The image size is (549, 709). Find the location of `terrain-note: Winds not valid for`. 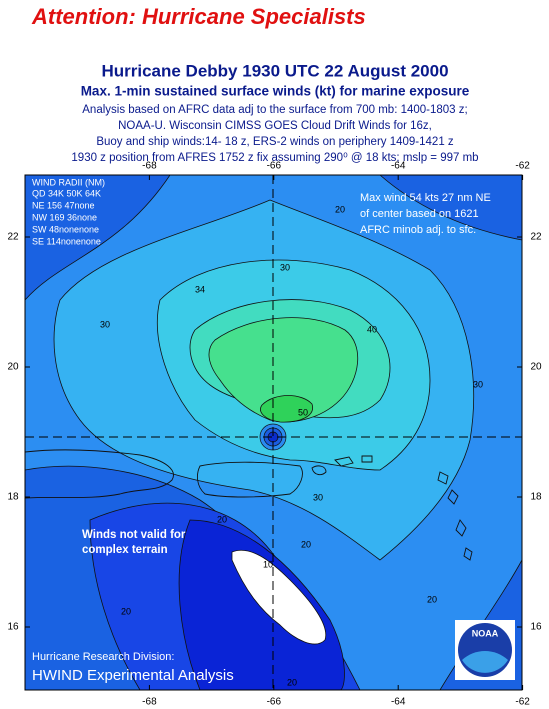

terrain-note: Winds not valid for is located at coordinates (134, 535).